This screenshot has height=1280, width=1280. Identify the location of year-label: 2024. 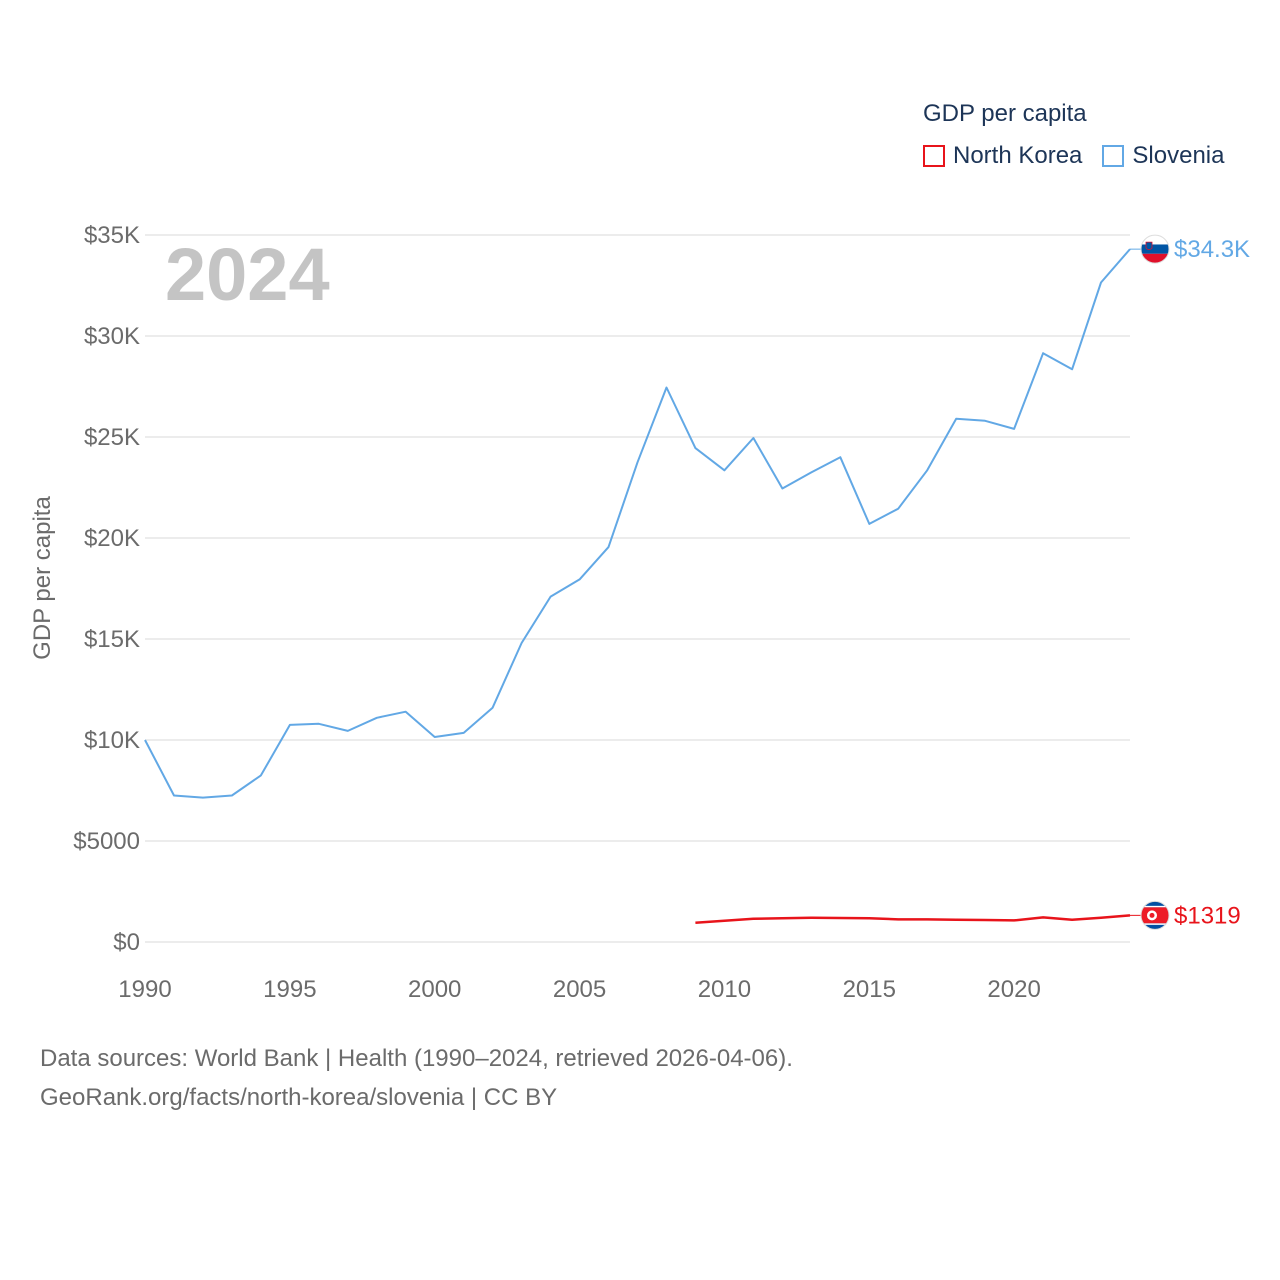
(247, 274).